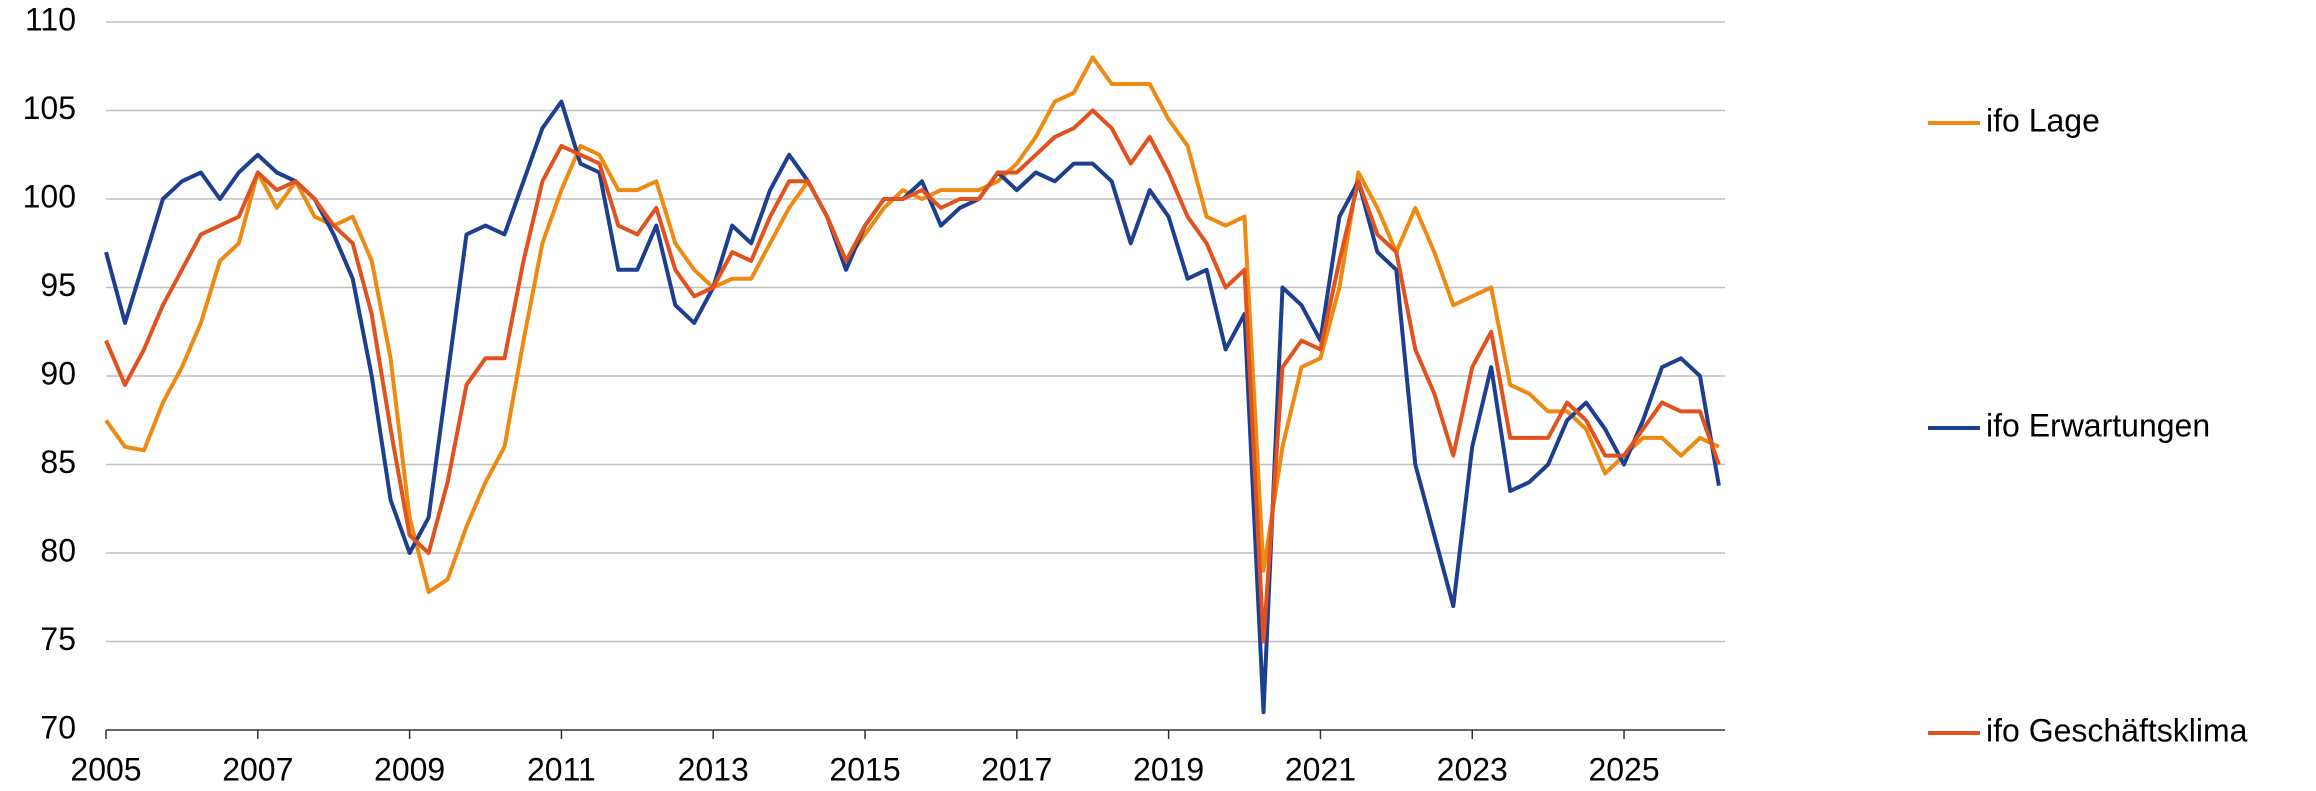 Image resolution: width=2316 pixels, height=791 pixels. I want to click on legend-label: ifo Erwartungen, so click(2098, 425).